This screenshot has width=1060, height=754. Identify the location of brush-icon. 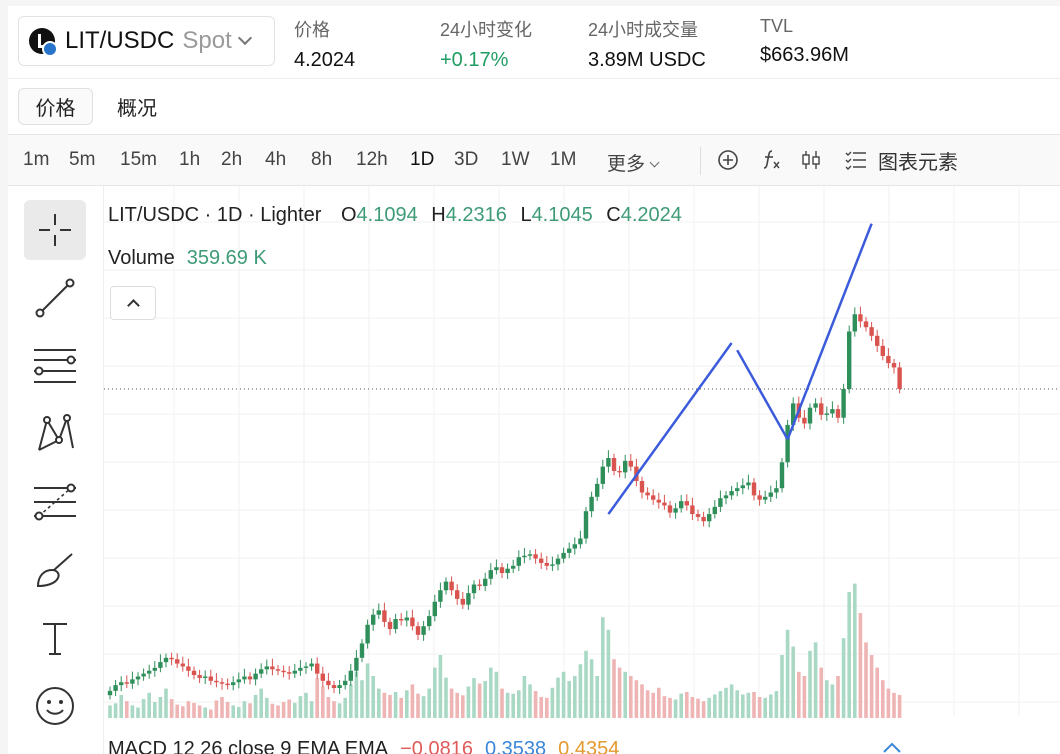
(55, 570).